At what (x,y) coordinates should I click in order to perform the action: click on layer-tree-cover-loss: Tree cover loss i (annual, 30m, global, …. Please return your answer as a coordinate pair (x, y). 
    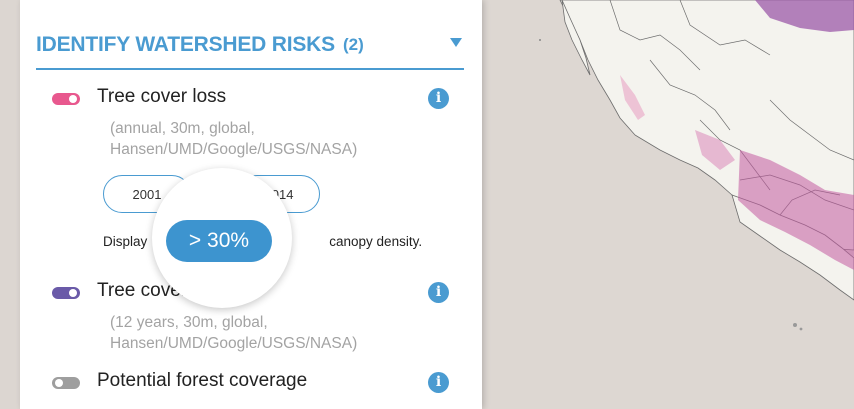
    Looking at the image, I should click on (257, 126).